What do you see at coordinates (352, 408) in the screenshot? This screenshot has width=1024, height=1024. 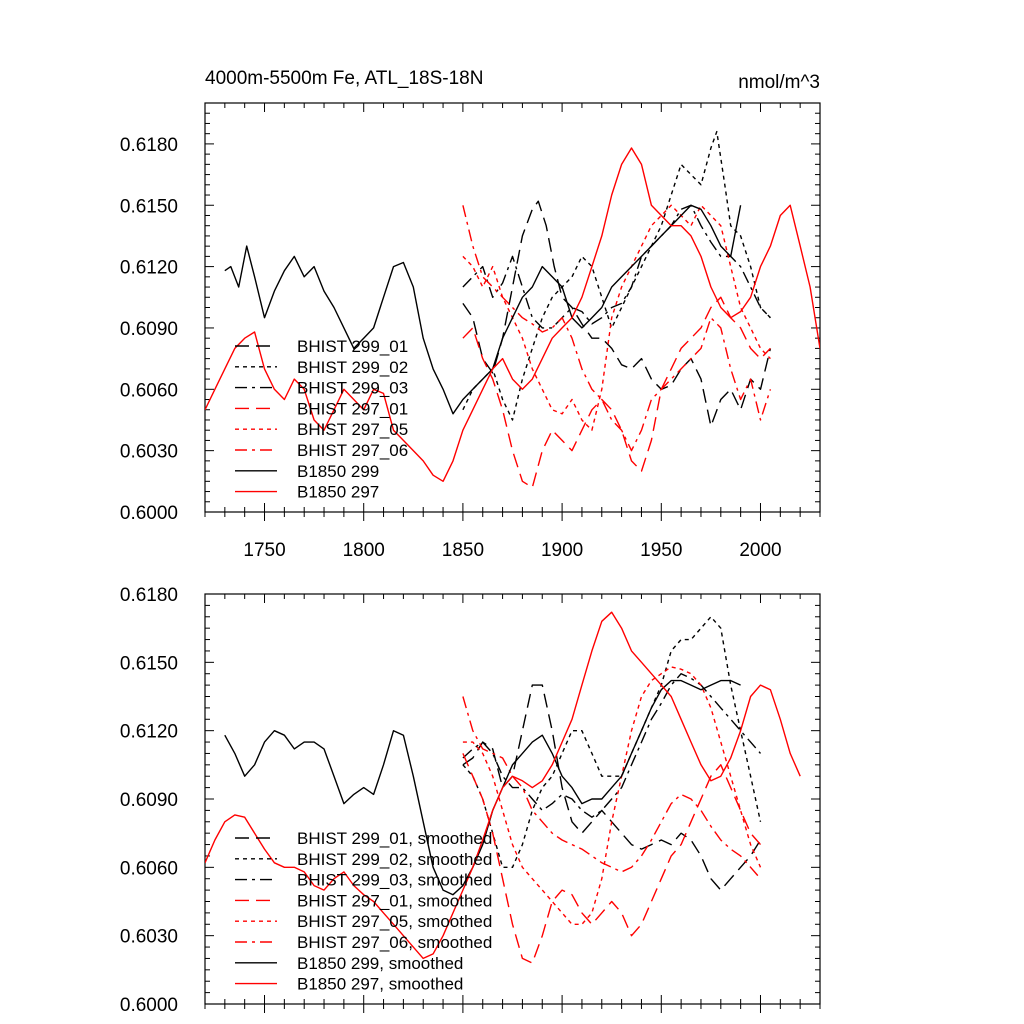 I see `legend-label: BHIST 297_01` at bounding box center [352, 408].